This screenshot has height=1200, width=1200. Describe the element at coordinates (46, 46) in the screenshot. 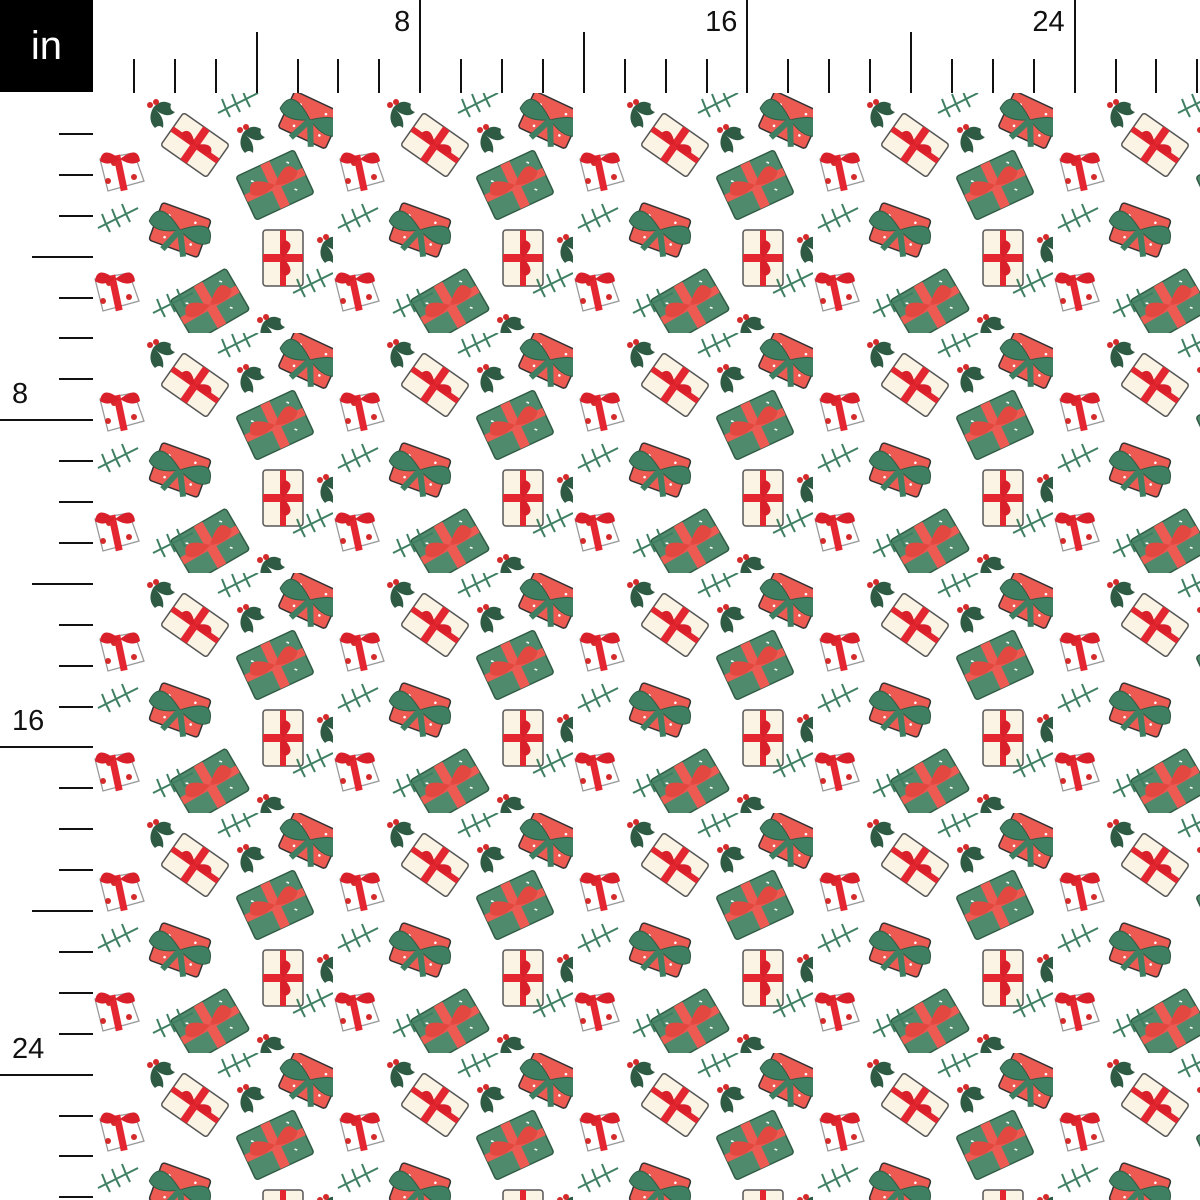

I see `unit-label: in` at that location.